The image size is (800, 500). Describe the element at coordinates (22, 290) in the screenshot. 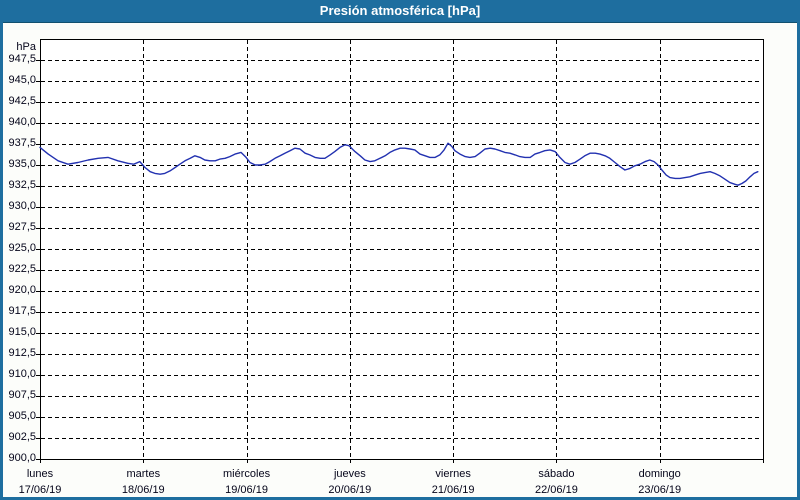

I see `y-tick-label: 920,0` at that location.